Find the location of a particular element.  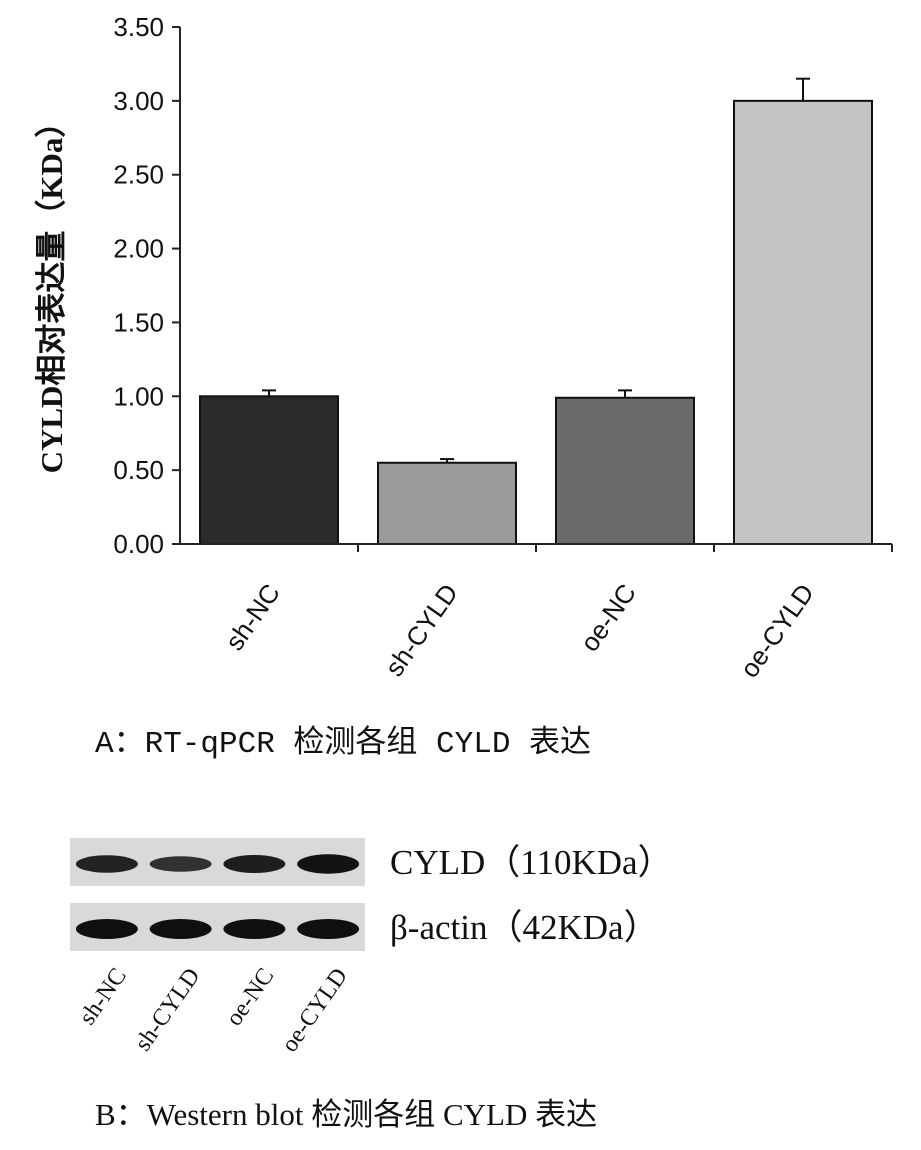

caption-a: A：RT-qPCR 检测各组 CYLD 表达 is located at coordinates (343, 743).